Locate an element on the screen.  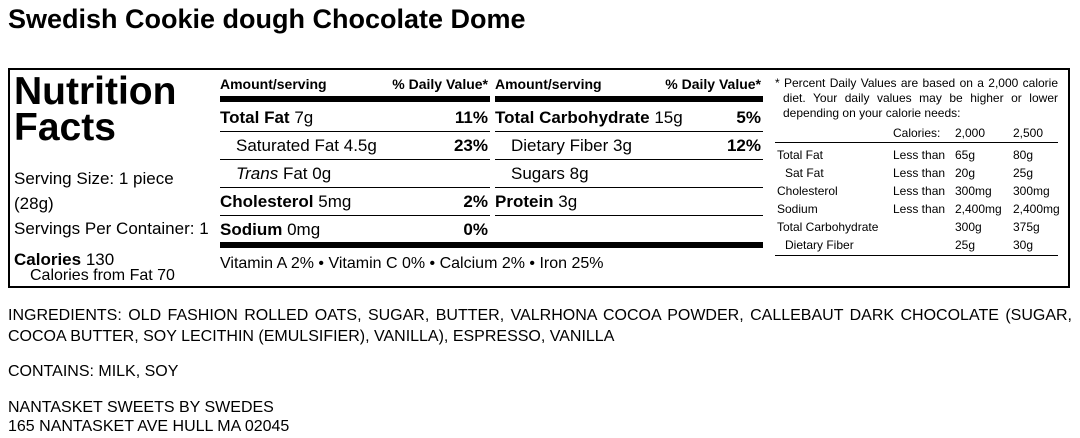
manufacturer-name: NANTASKET SWEETS BY SWEDES is located at coordinates (141, 407).